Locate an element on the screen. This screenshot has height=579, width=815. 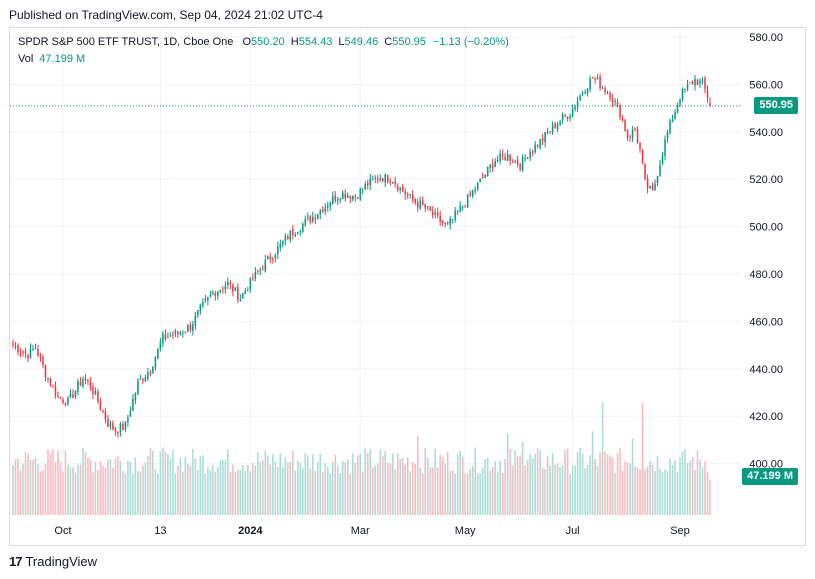
volume-value: 47.199 M is located at coordinates (62, 59).